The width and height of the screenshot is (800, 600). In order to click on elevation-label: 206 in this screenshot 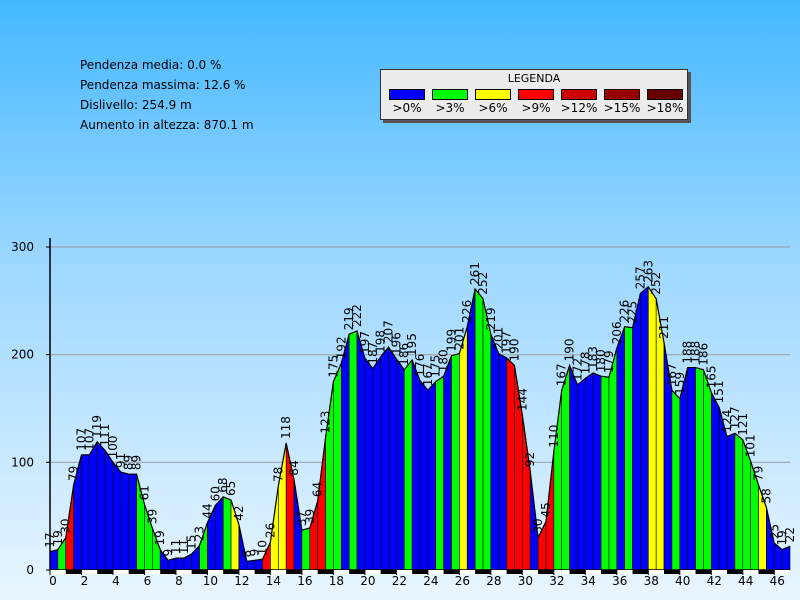, I will do `click(617, 332)`.